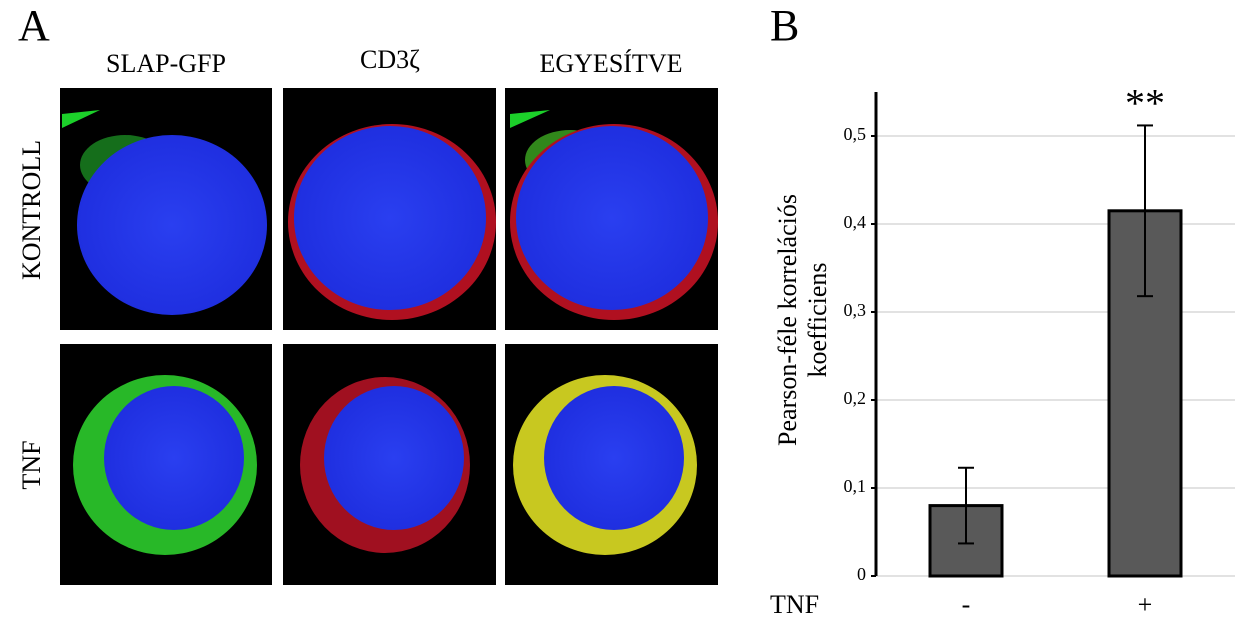 Image resolution: width=1260 pixels, height=630 pixels. Describe the element at coordinates (166, 63) in the screenshot. I see `column-header: SLAP-GFP` at that location.